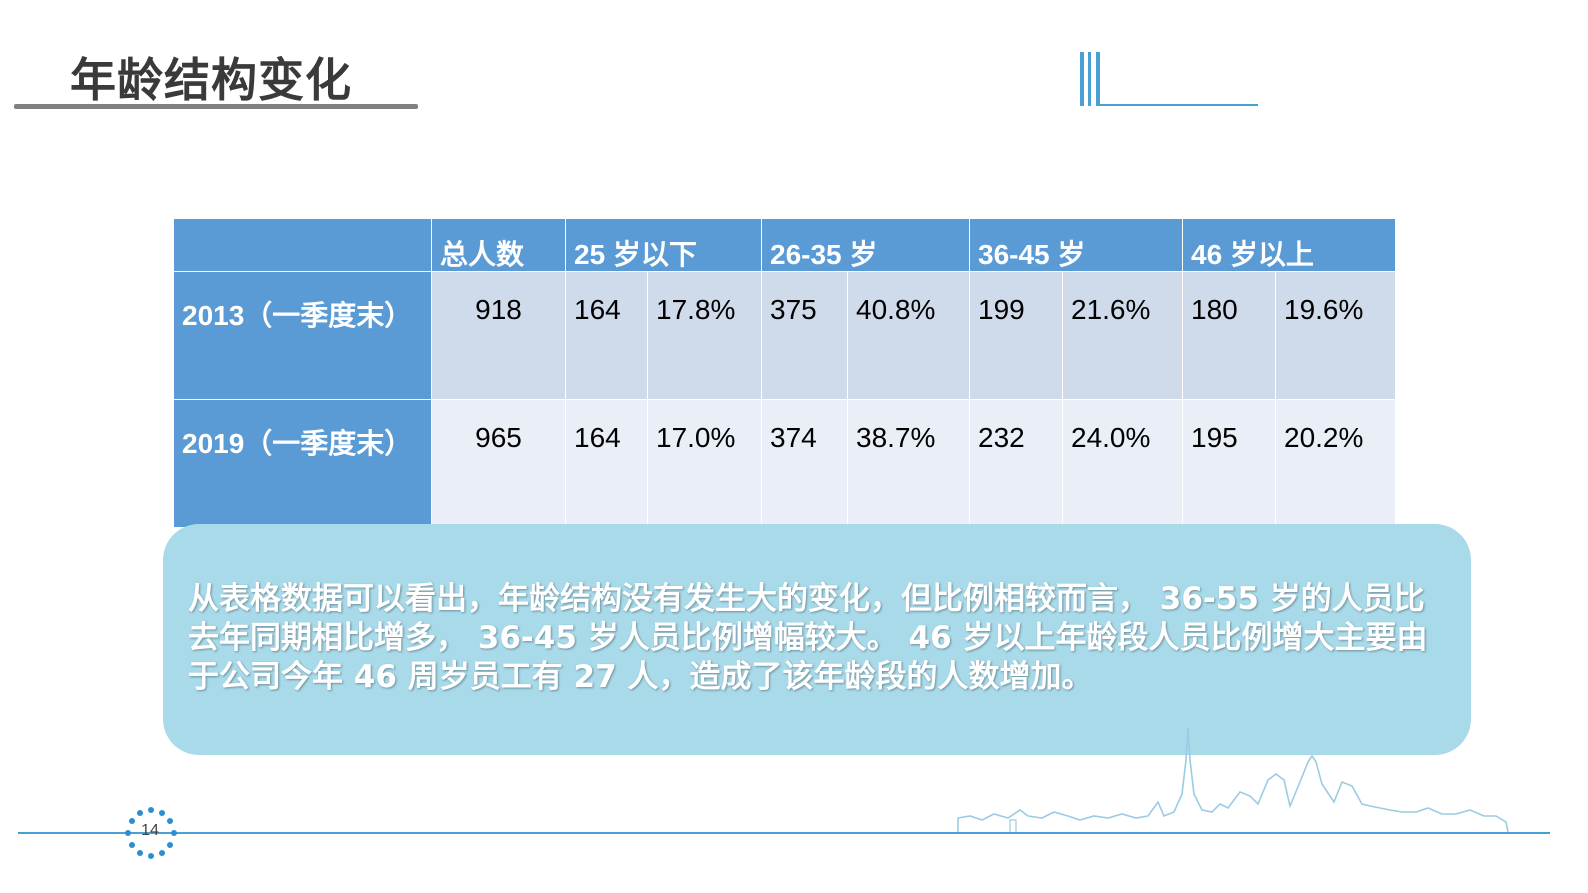 This screenshot has width=1588, height=893. I want to click on header-cell-total: 总人数, so click(498, 245).